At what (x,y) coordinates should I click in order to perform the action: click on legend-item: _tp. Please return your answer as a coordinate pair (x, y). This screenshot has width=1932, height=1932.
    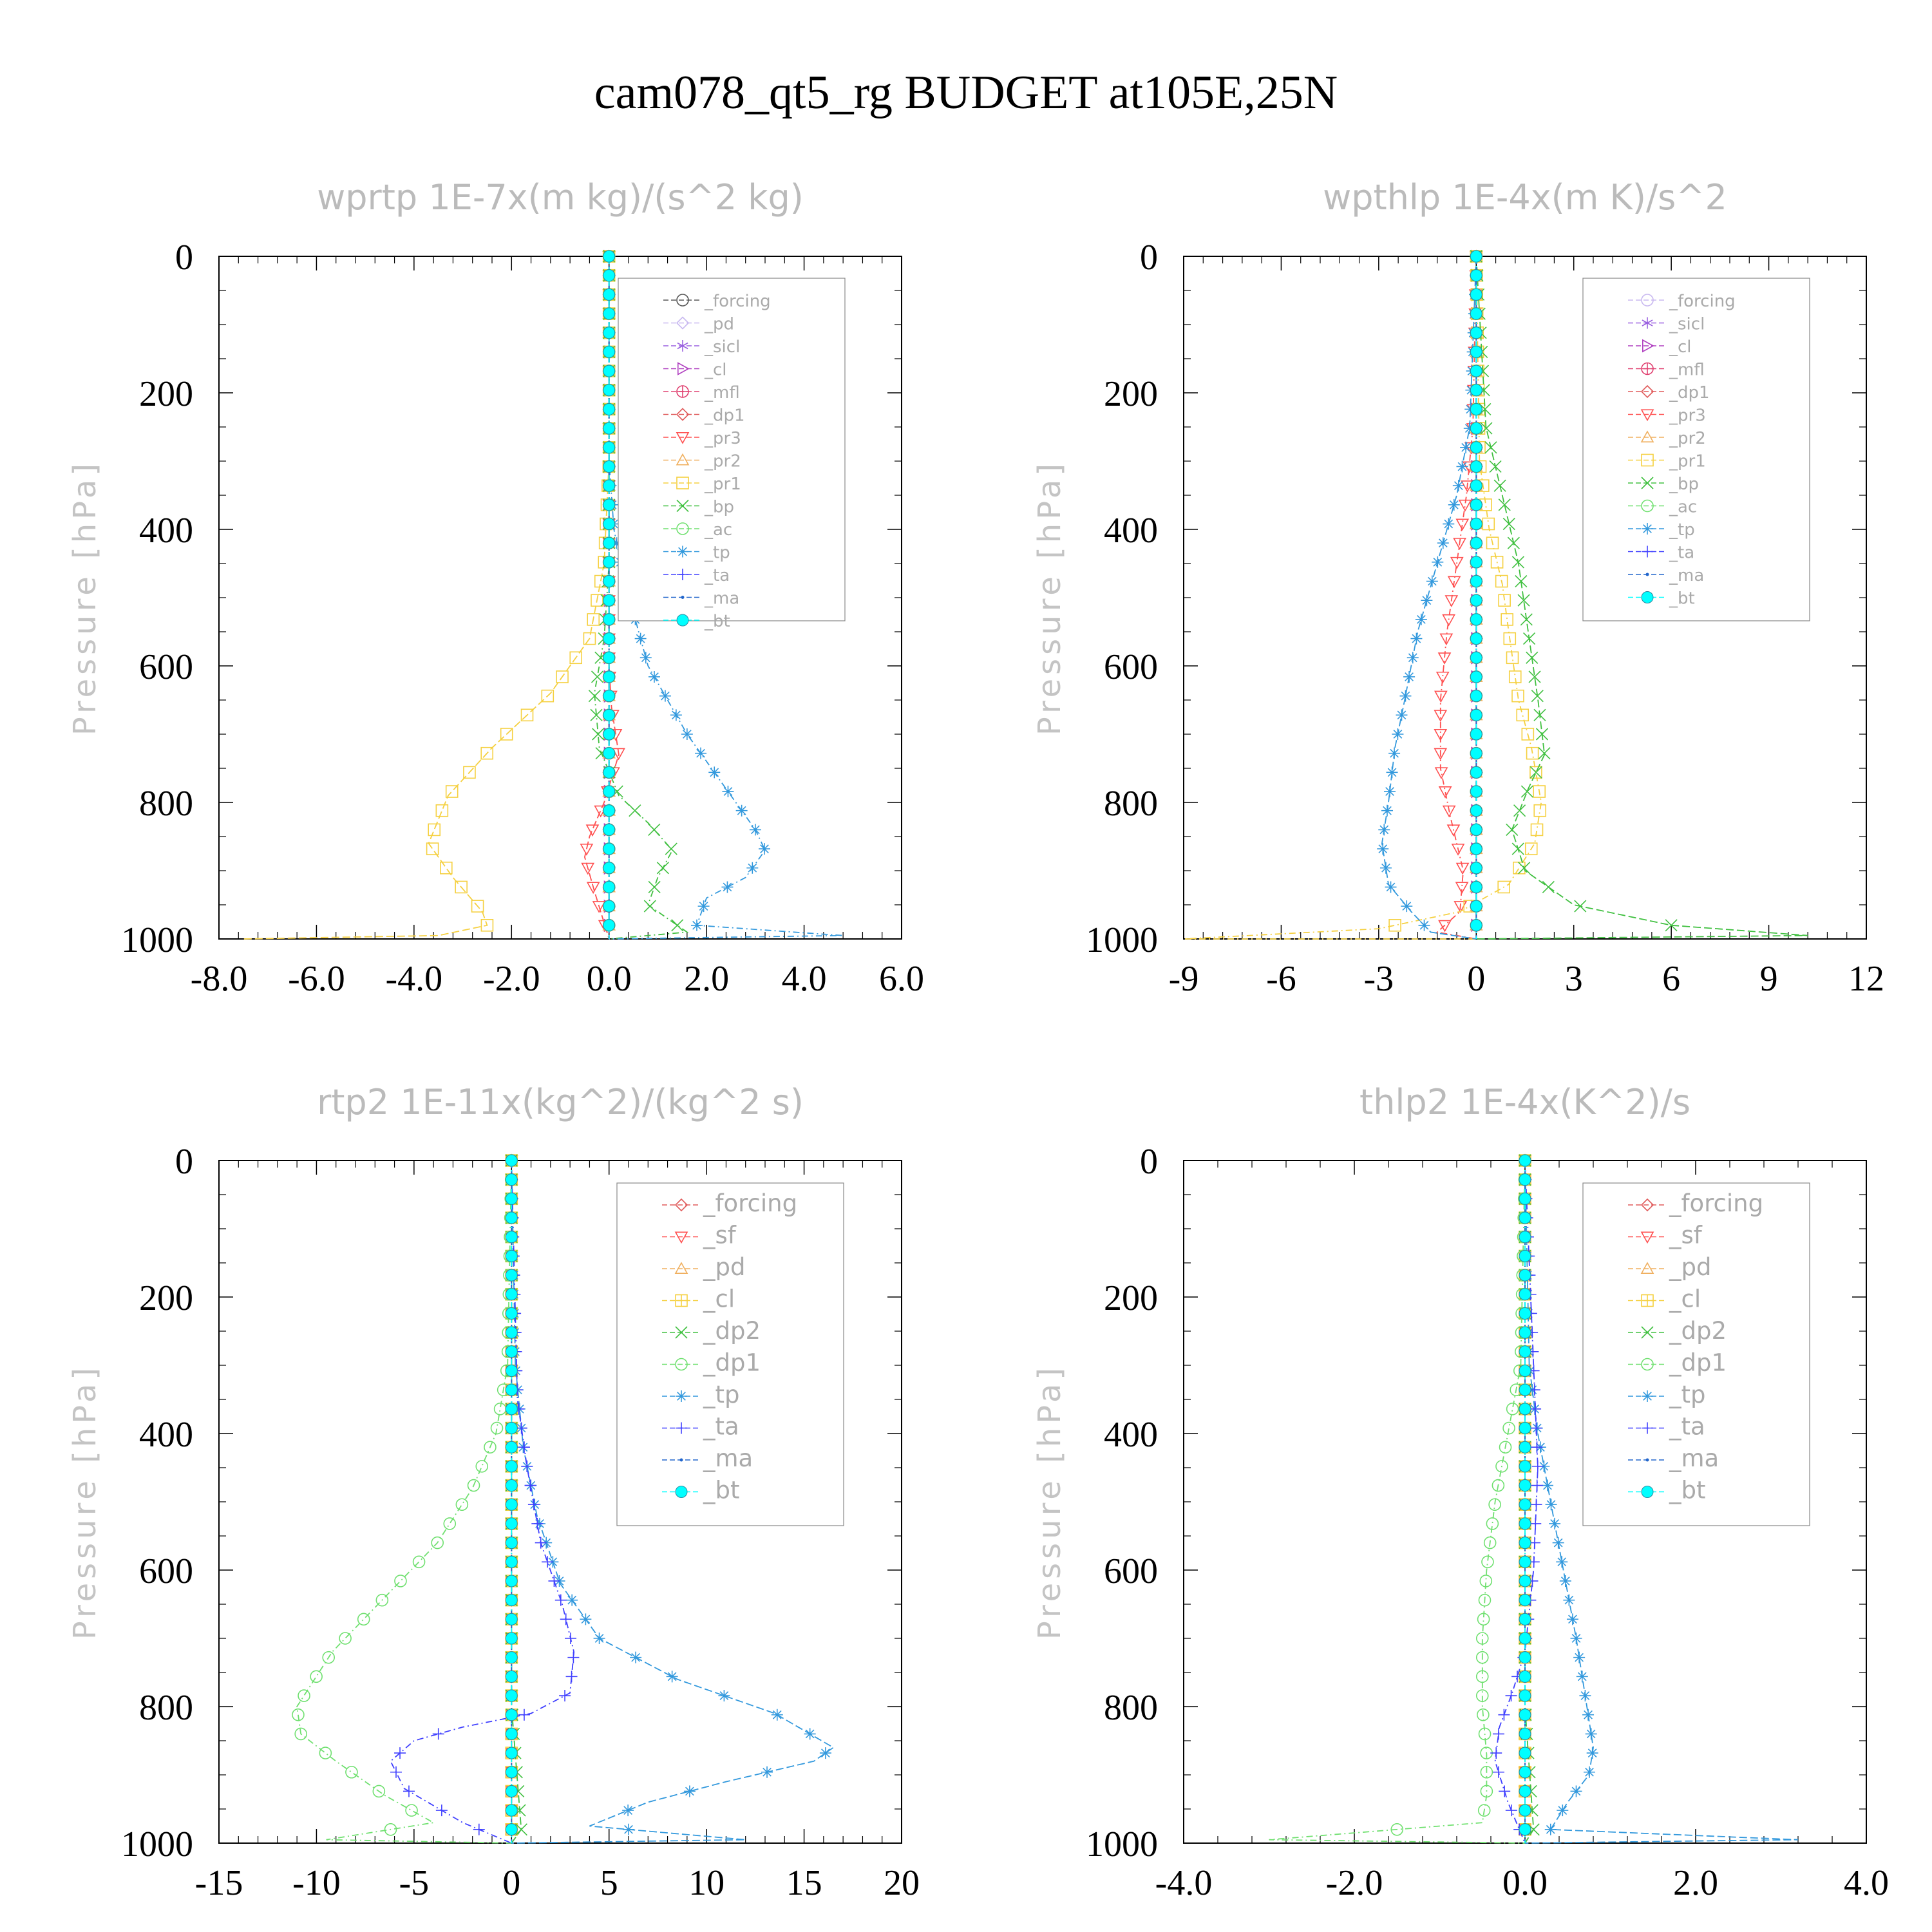
    Looking at the image, I should click on (701, 1395).